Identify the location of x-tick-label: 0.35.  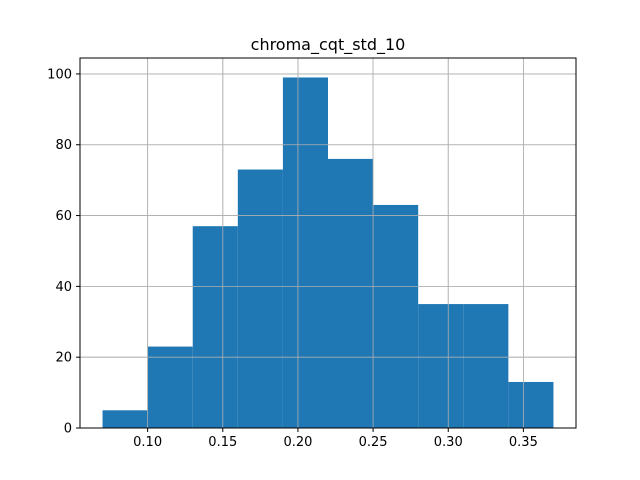
(523, 442).